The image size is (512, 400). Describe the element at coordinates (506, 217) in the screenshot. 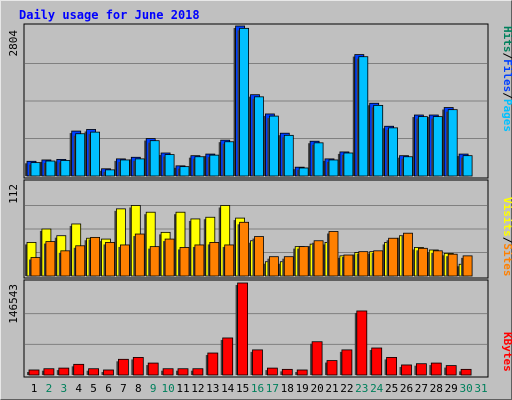

I see `legend-visits: Visits` at that location.